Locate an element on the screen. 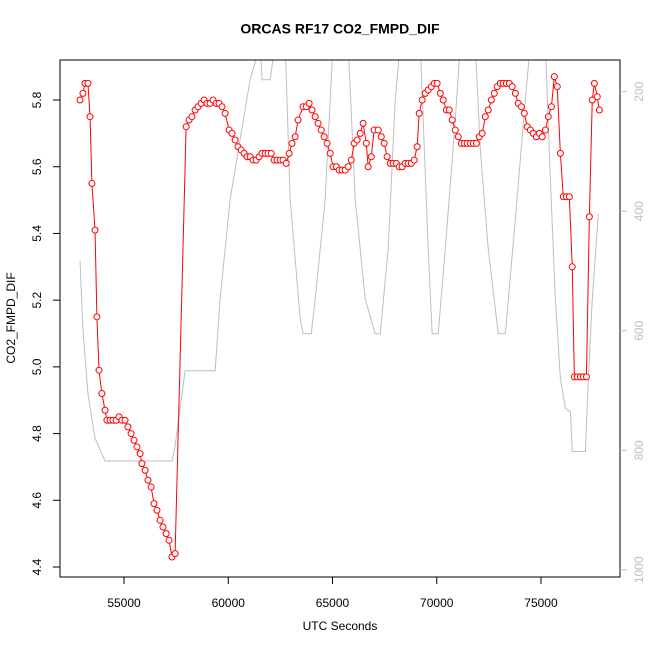  y-axis-label: CO2_FMPD_DIF is located at coordinates (11, 317).